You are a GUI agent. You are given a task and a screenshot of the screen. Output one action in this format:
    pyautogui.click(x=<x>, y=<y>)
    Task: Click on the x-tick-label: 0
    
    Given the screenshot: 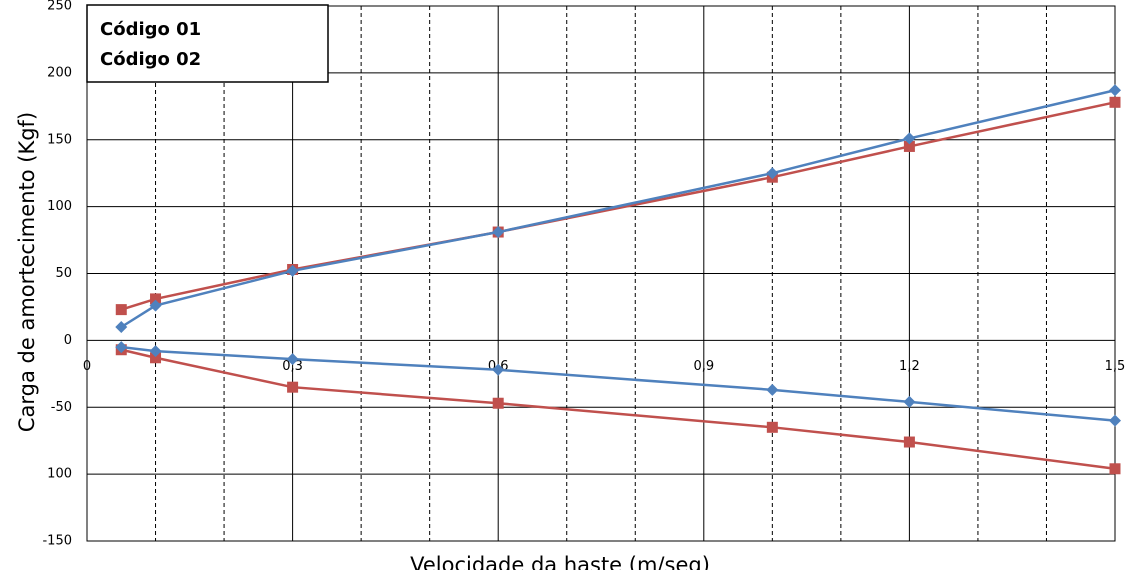 What is the action you would take?
    pyautogui.click(x=87, y=366)
    